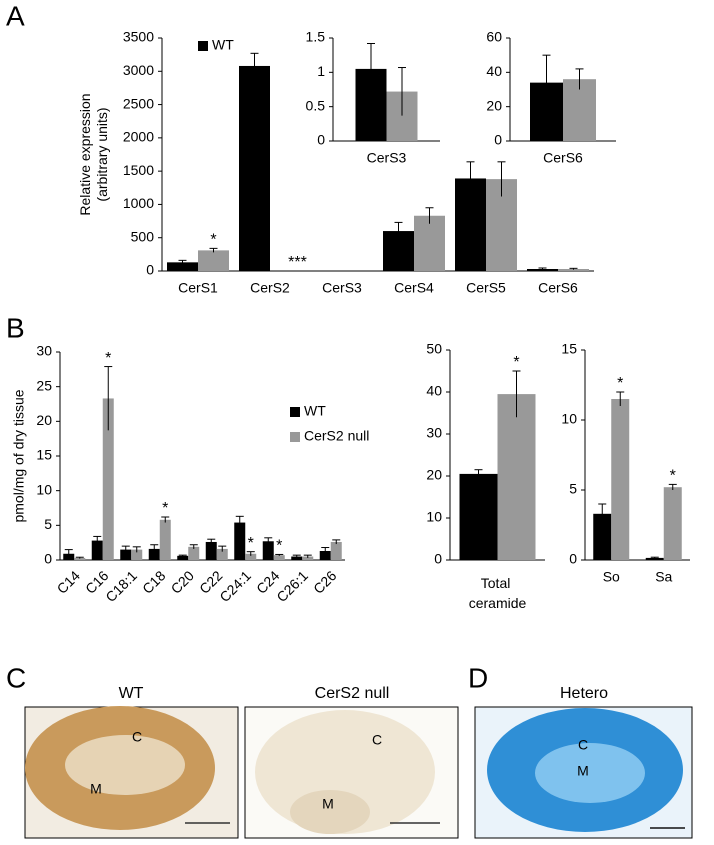  Describe the element at coordinates (85, 154) in the screenshot. I see `y-axis-label: Relative expression` at that location.